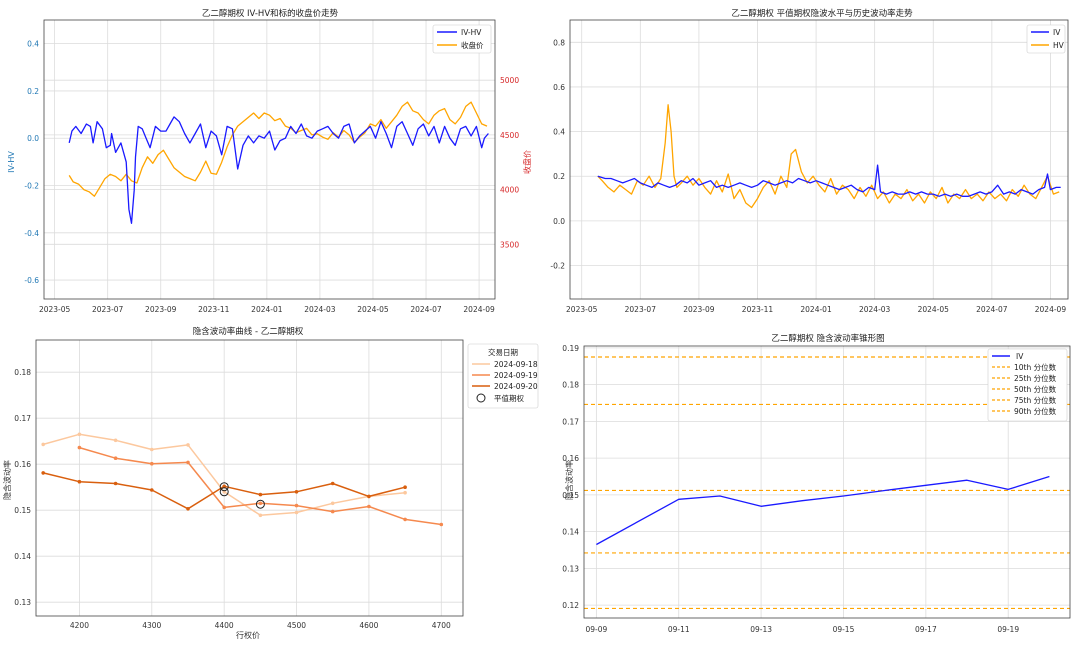 Image resolution: width=1080 pixels, height=646 pixels. I want to click on legend-label-0918: 2024-09-18, so click(516, 364).